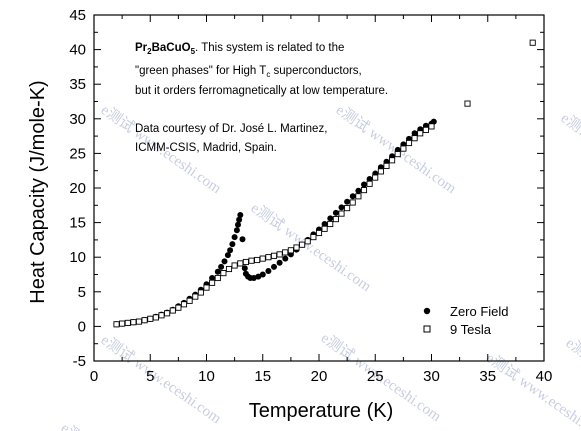 Image resolution: width=581 pixels, height=431 pixels. I want to click on x-tick-label: 20, so click(319, 376).